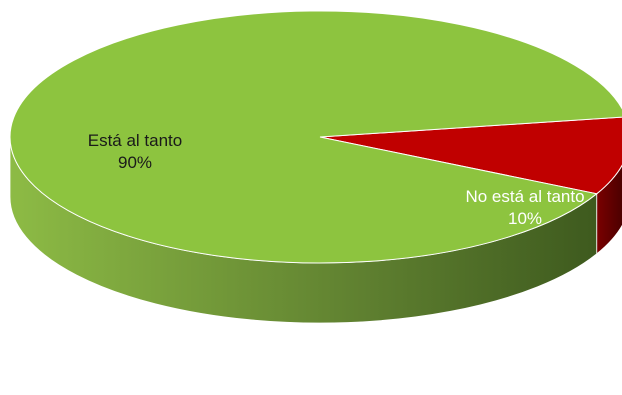 This screenshot has height=395, width=622. I want to click on slice-name: Está al tanto, so click(135, 140).